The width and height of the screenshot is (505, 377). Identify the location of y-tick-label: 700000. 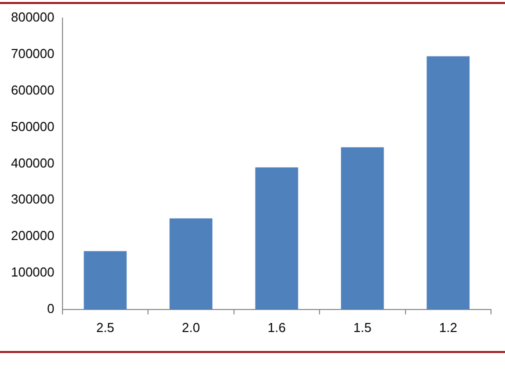
(32, 54).